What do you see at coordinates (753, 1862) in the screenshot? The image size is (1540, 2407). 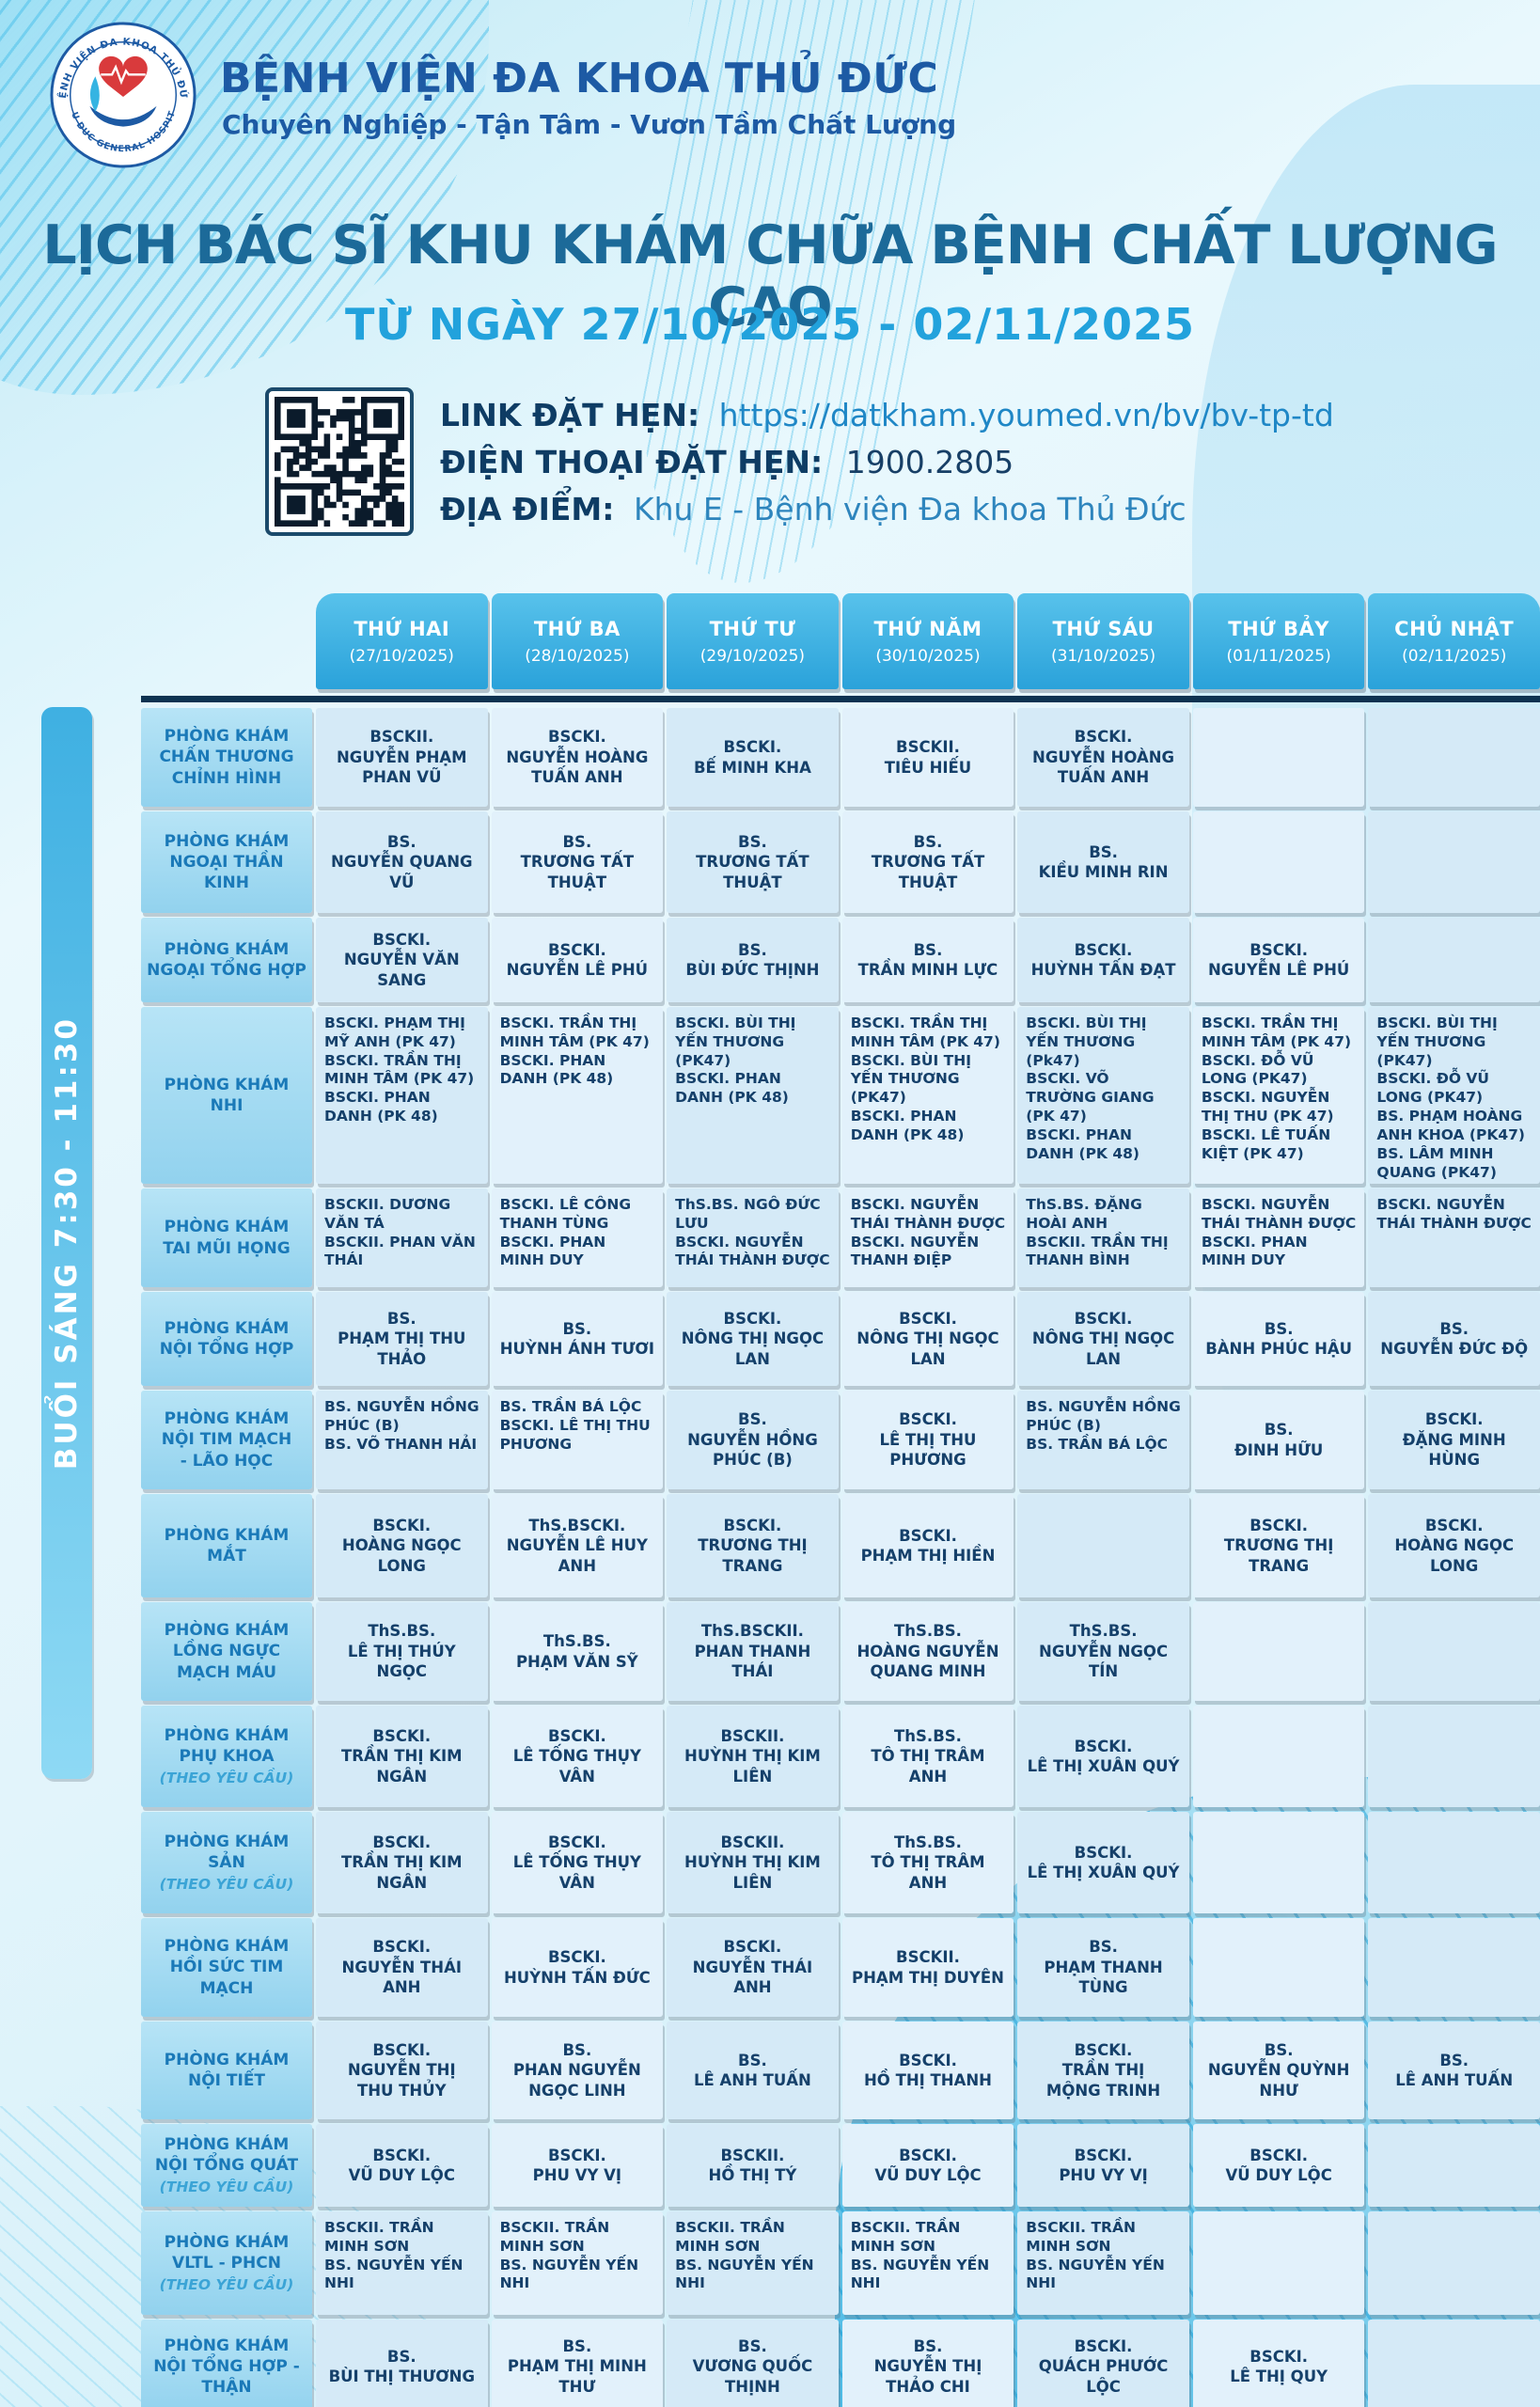 I see `doctor-names: BSCKII. HUỲNH THỊ KIM LIÊN` at bounding box center [753, 1862].